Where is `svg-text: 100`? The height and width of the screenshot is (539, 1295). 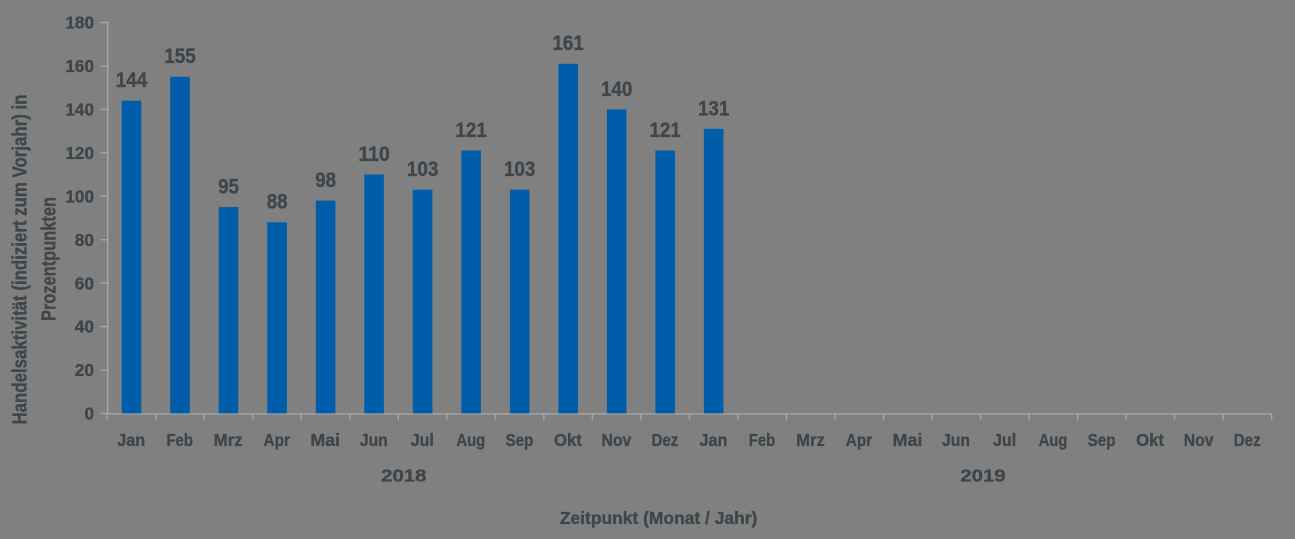 svg-text: 100 is located at coordinates (79, 196).